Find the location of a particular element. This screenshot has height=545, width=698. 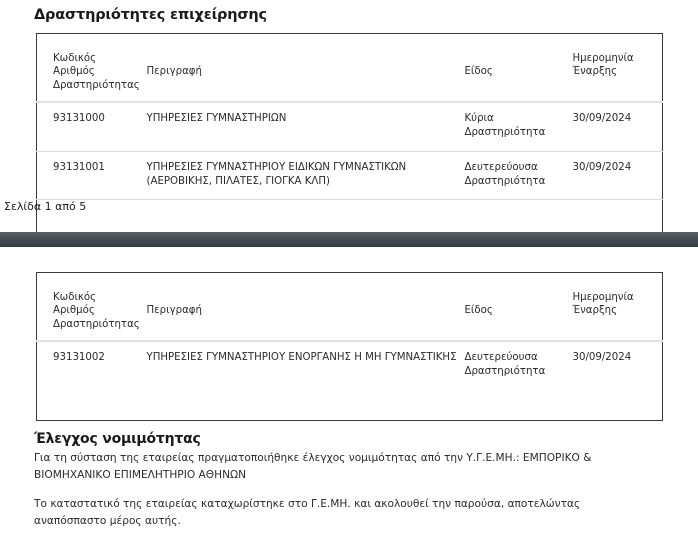

table-row-clipped is located at coordinates (349, 215).